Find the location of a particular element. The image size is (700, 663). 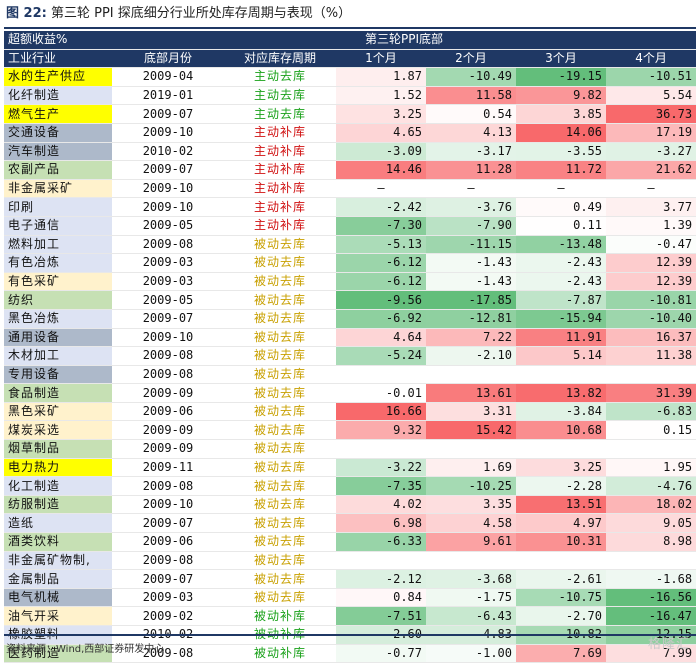

bottom-month-cell: 2009-03 is located at coordinates (168, 263).